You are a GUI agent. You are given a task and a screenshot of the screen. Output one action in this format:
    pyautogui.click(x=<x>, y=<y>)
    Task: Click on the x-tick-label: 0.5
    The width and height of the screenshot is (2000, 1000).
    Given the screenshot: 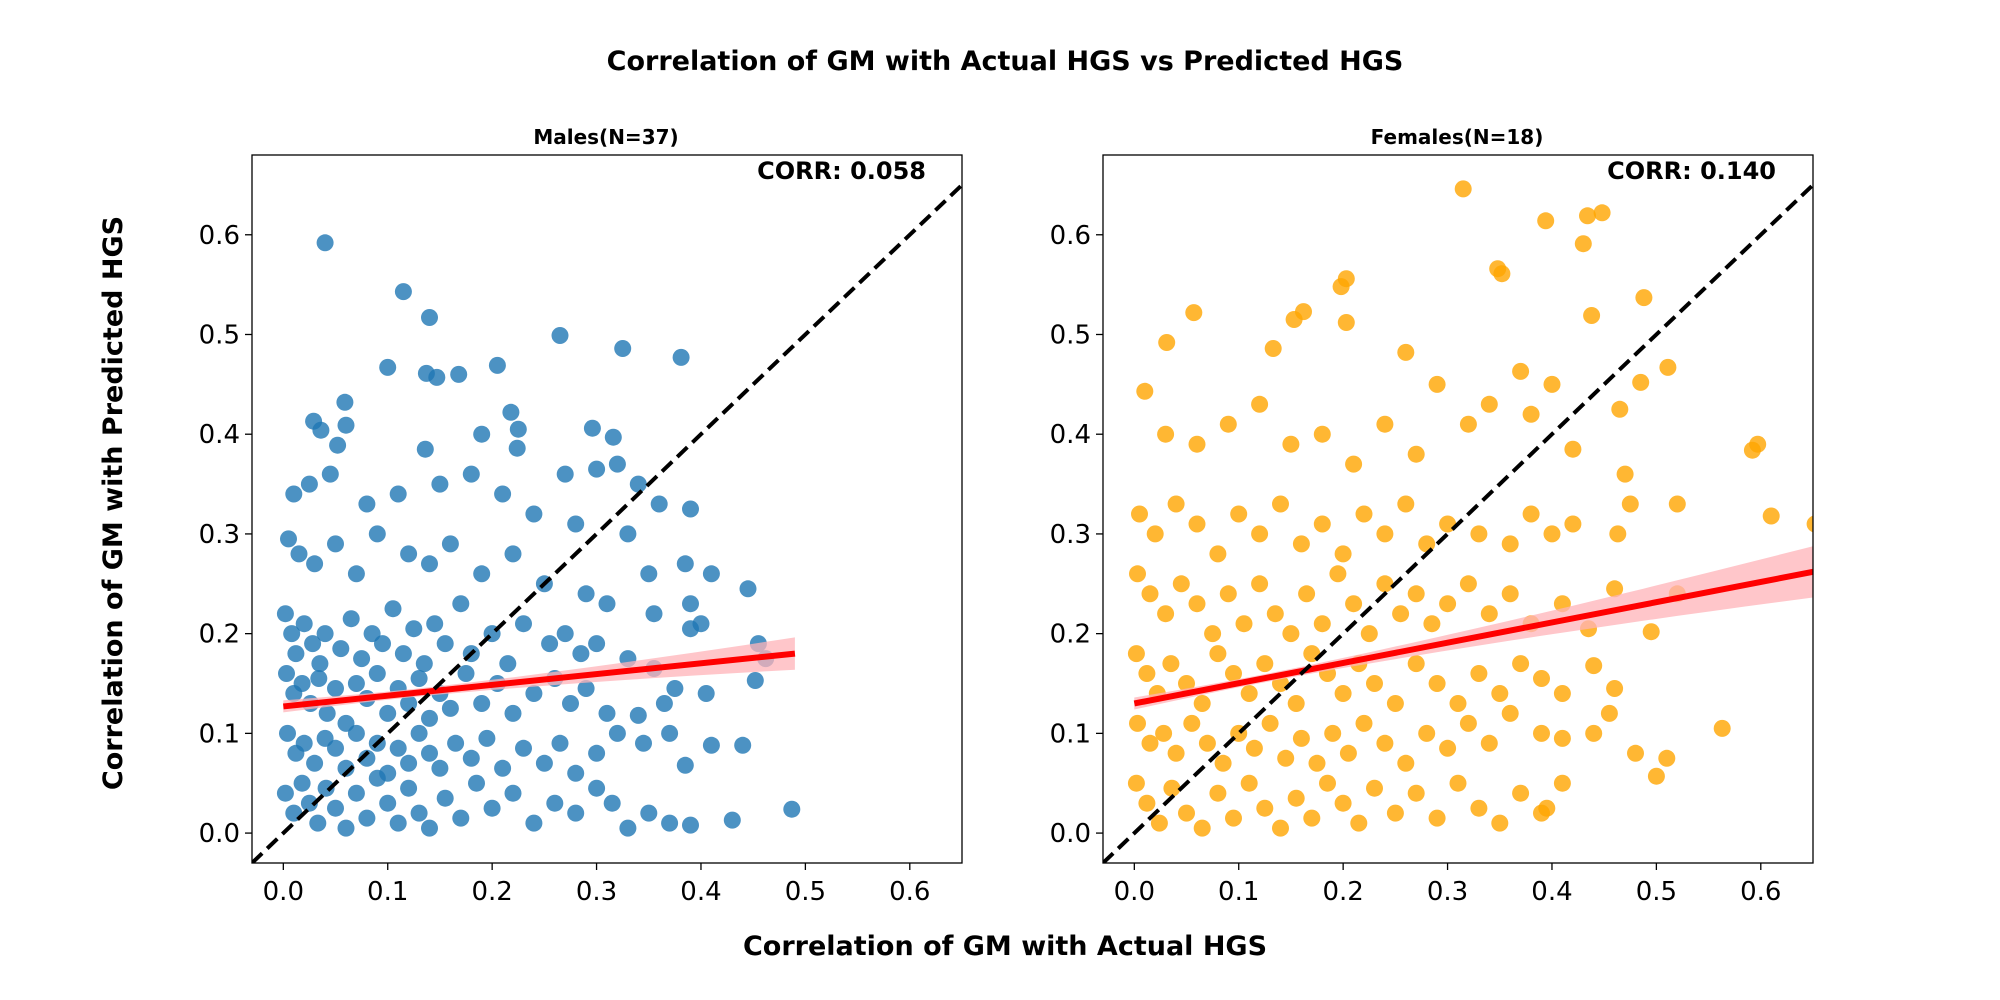 What is the action you would take?
    pyautogui.click(x=1656, y=892)
    